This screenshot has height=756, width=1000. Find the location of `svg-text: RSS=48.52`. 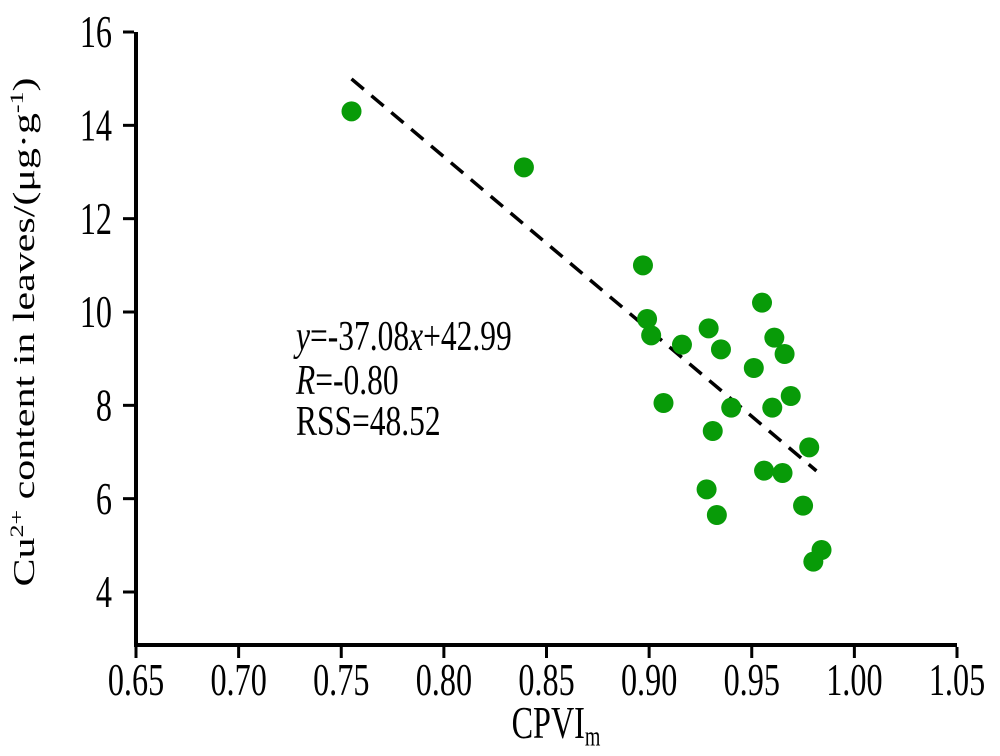

svg-text: RSS=48.52 is located at coordinates (368, 422).